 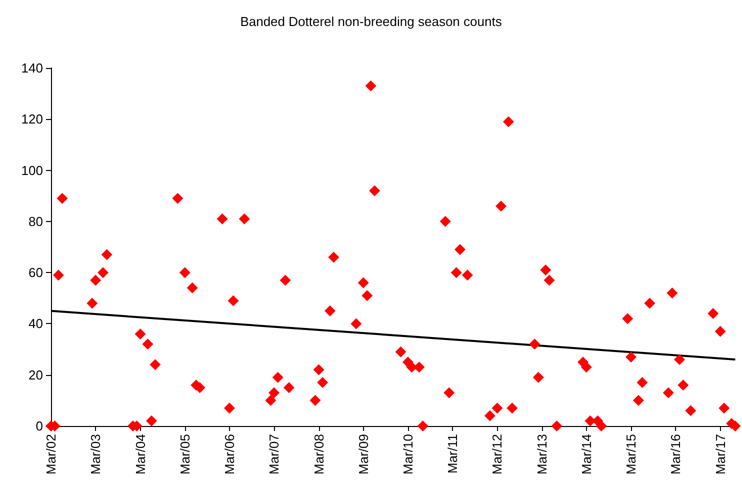 I want to click on x-tick-label: Mar/09, so click(x=363, y=454).